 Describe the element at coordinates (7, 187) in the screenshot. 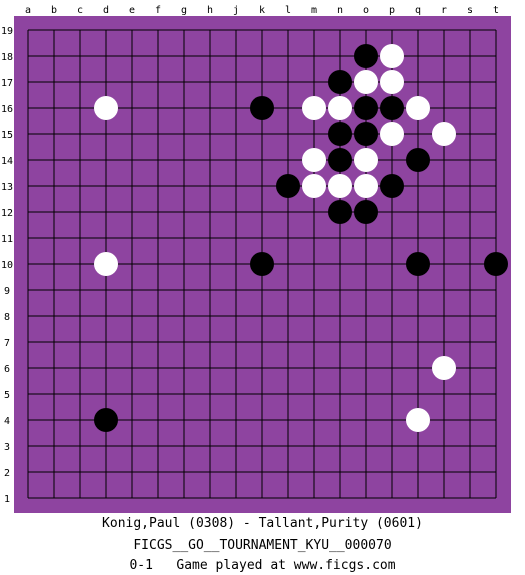

I see `row-label: 13` at that location.